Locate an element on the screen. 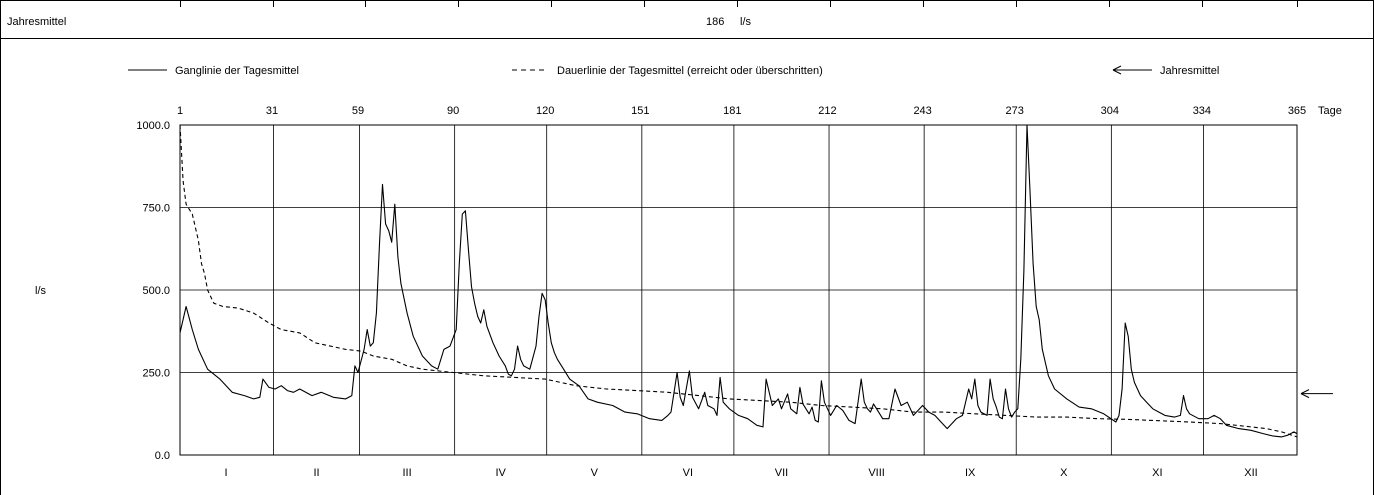 The image size is (1374, 495). annual-mean-arrowhead is located at coordinates (1305, 394).